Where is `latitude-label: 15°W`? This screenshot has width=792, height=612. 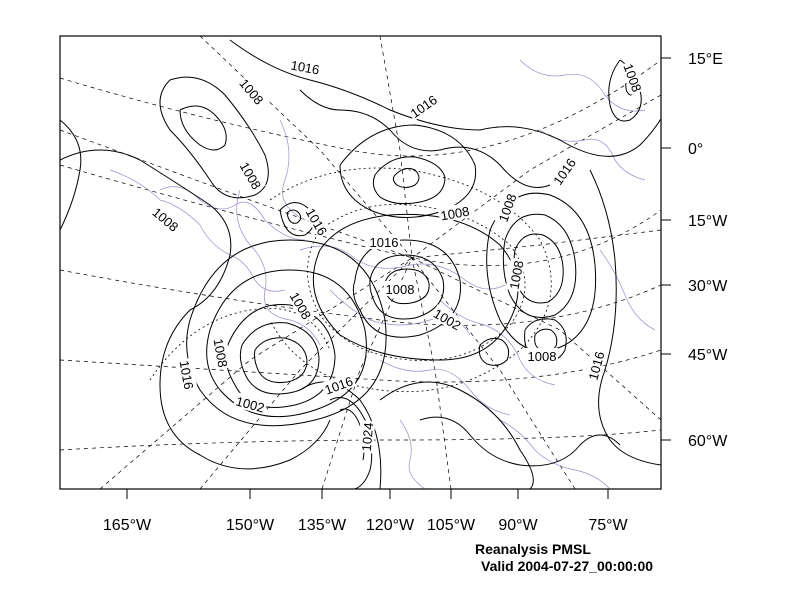 latitude-label: 15°W is located at coordinates (708, 221).